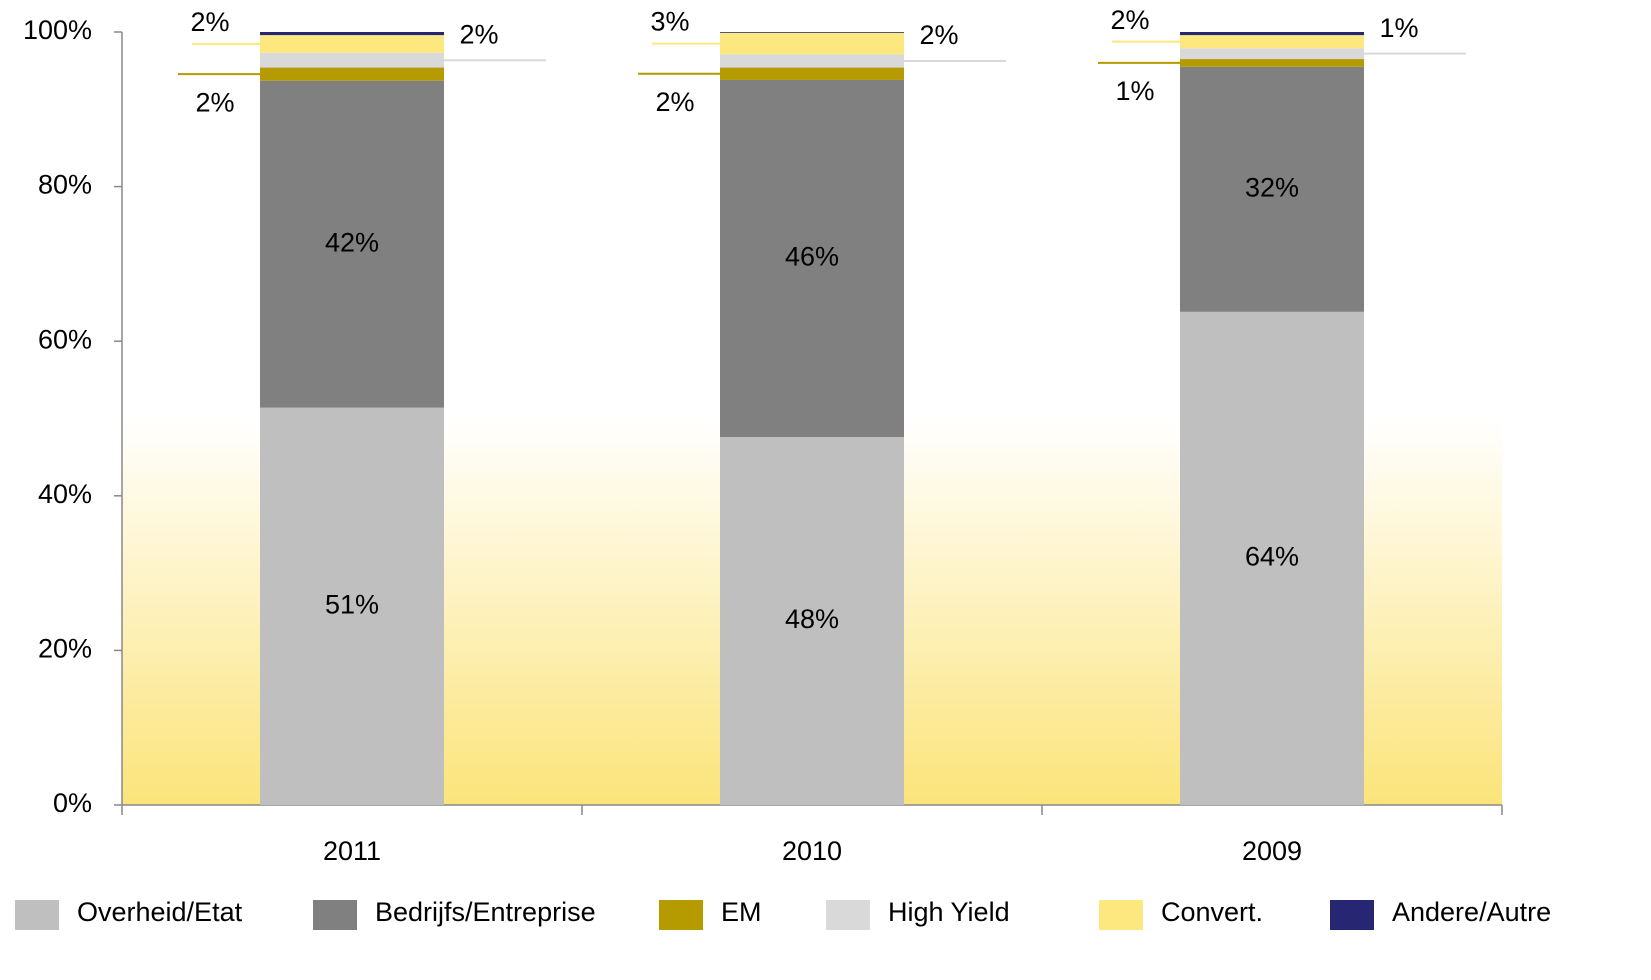 Image resolution: width=1651 pixels, height=980 pixels. Describe the element at coordinates (485, 912) in the screenshot. I see `legend-label: Bedrijfs/Entreprise` at that location.